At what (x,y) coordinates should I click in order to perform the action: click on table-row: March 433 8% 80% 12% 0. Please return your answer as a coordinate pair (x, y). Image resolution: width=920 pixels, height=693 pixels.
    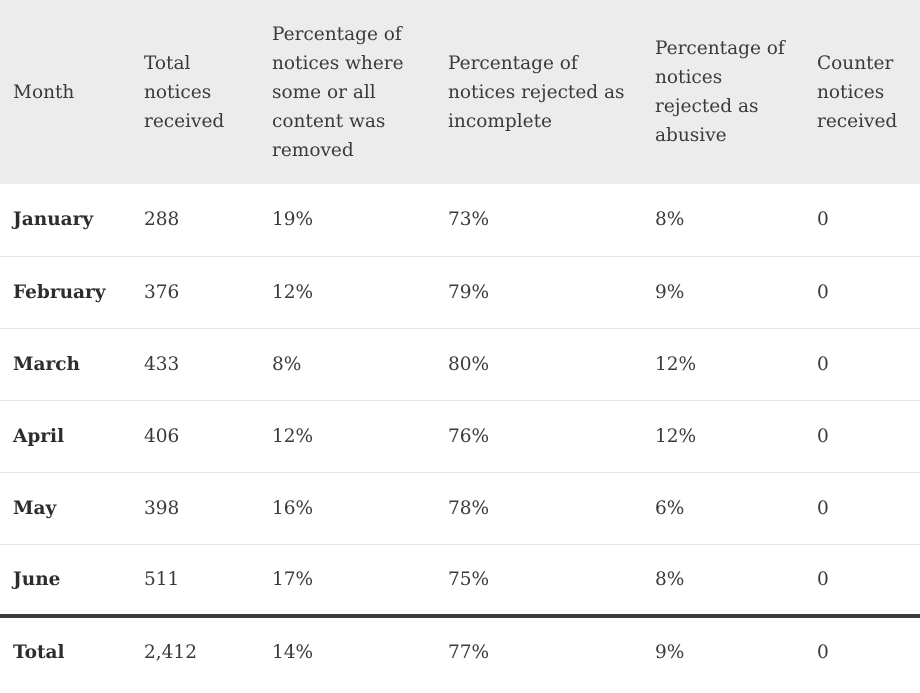
    Looking at the image, I should click on (460, 364).